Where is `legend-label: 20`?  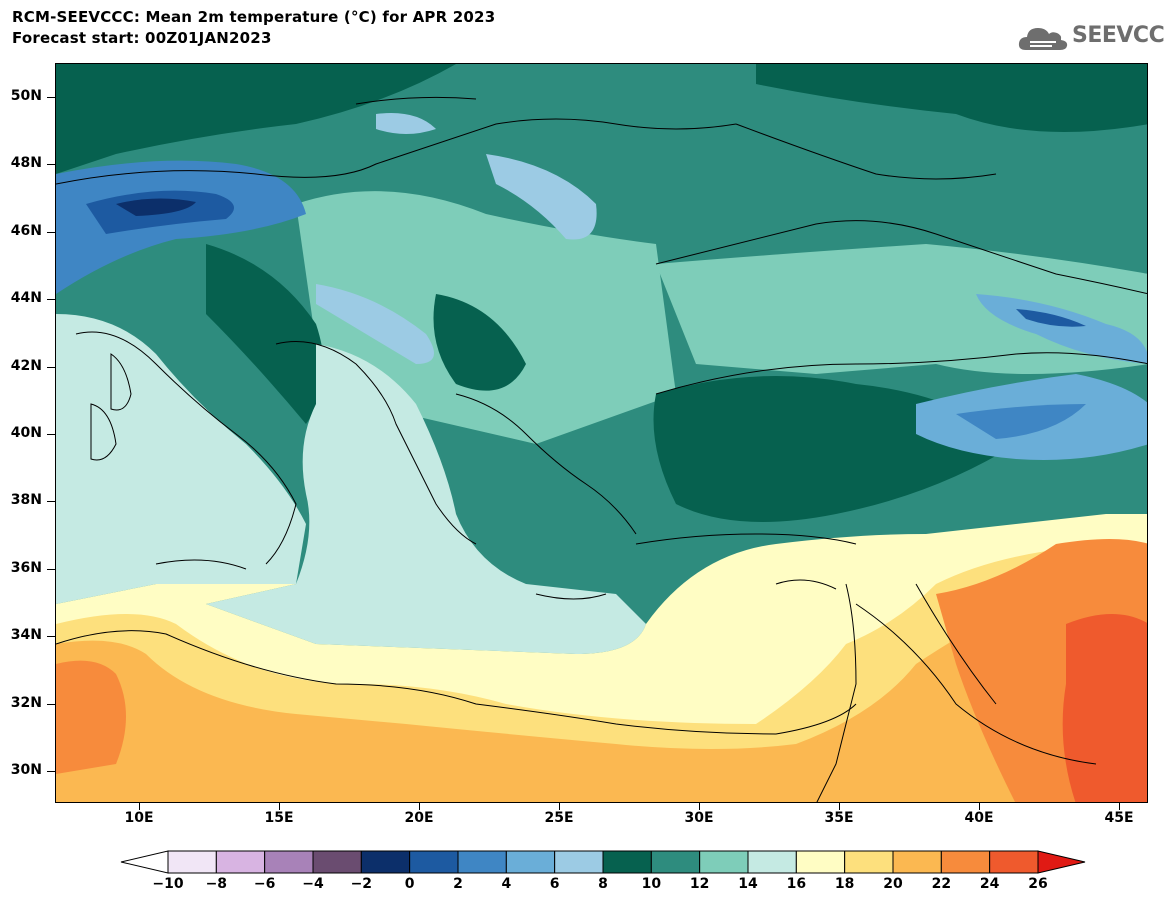 legend-label: 20 is located at coordinates (893, 884).